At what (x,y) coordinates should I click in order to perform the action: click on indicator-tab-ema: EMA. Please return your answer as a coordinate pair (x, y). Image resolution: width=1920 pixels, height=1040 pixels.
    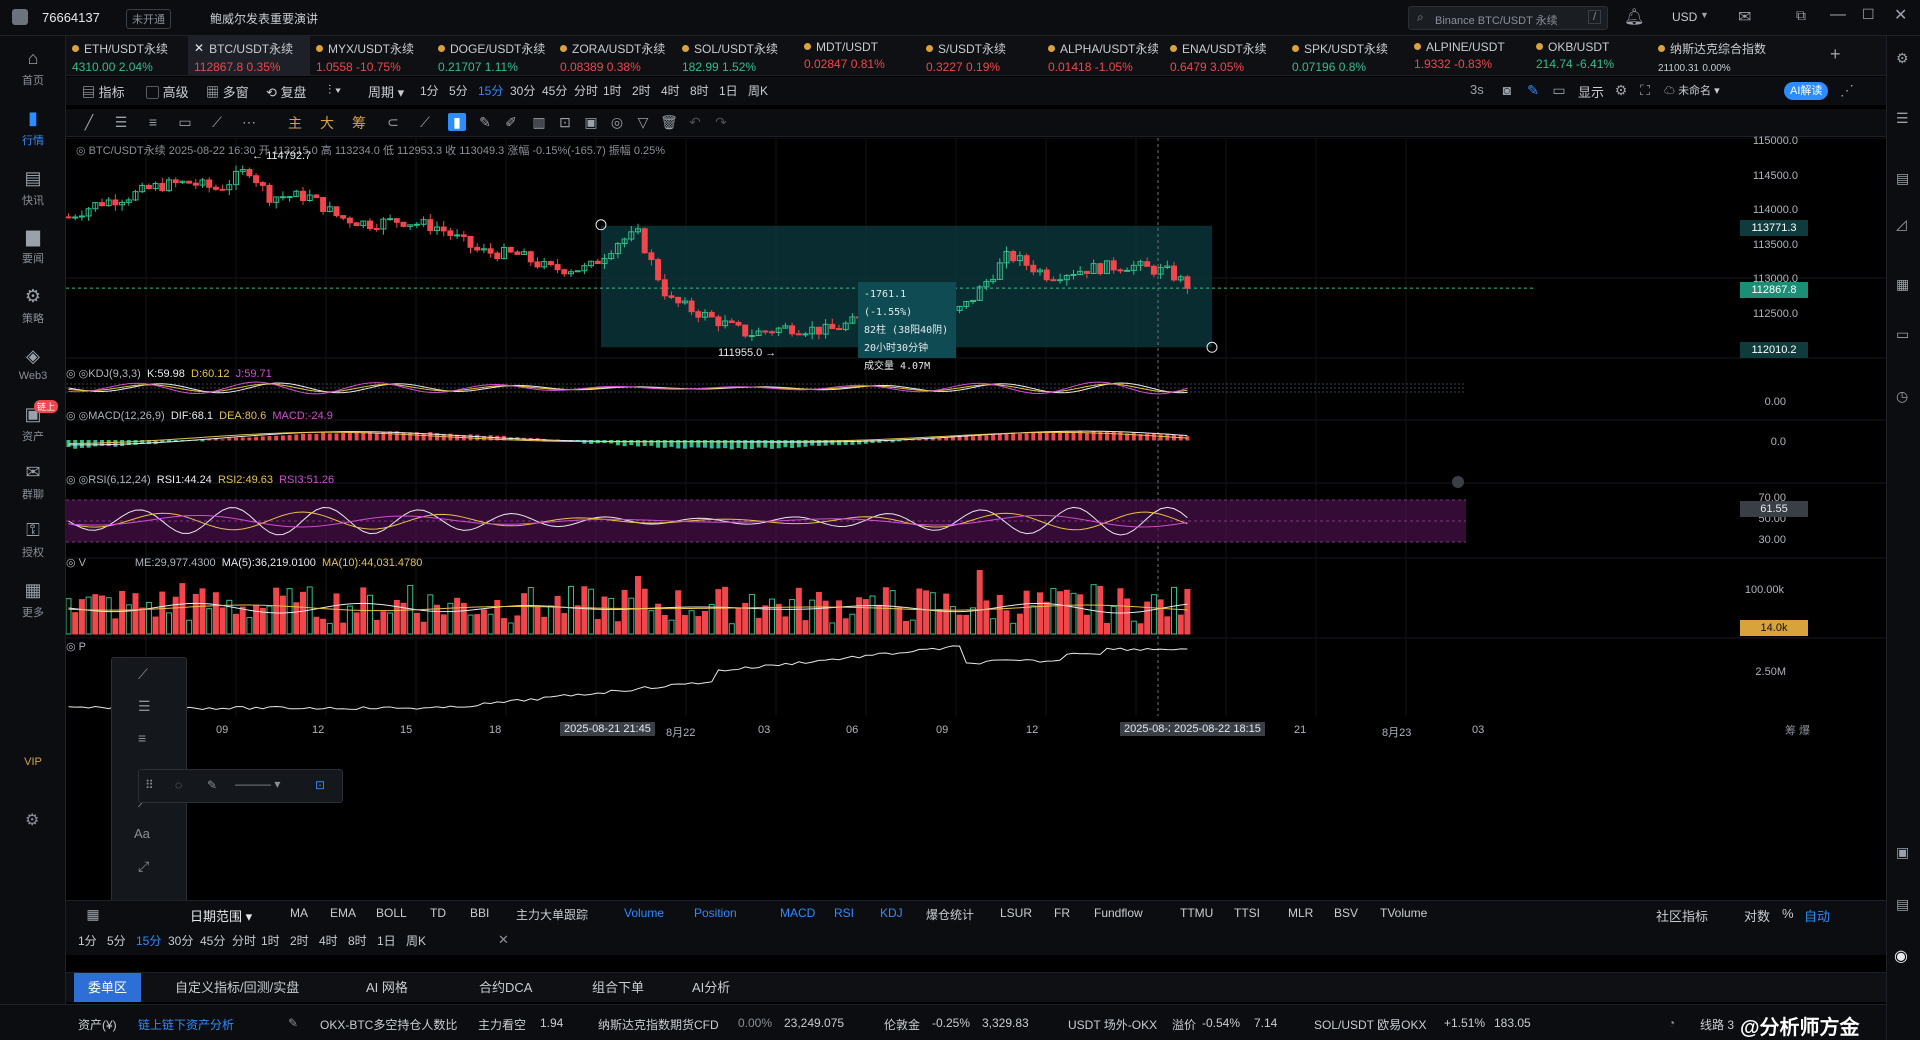
    Looking at the image, I should click on (343, 913).